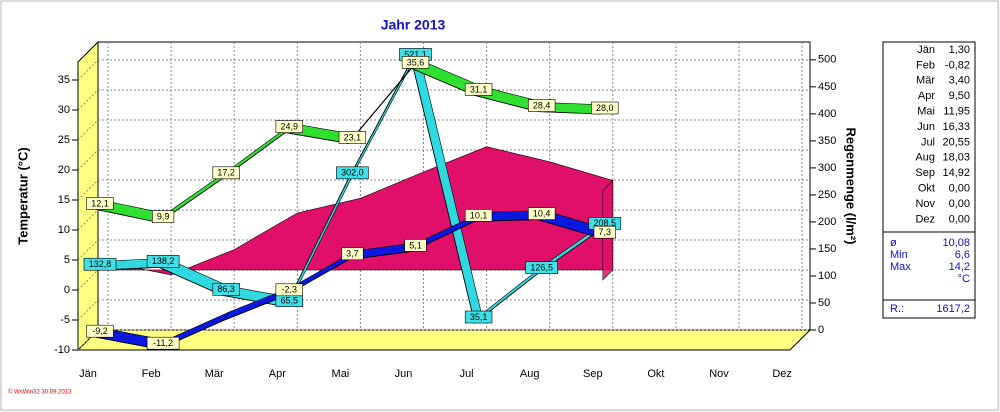 Image resolution: width=1000 pixels, height=412 pixels. I want to click on summary-value: 20,55, so click(956, 142).